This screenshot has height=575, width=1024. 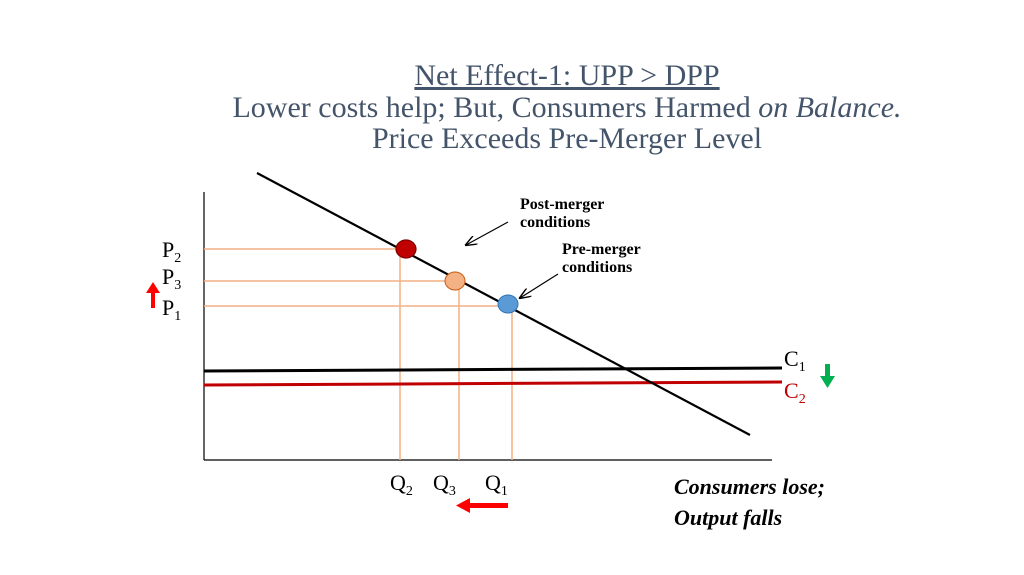 I want to click on note-output-falls: Output falls, so click(x=728, y=517).